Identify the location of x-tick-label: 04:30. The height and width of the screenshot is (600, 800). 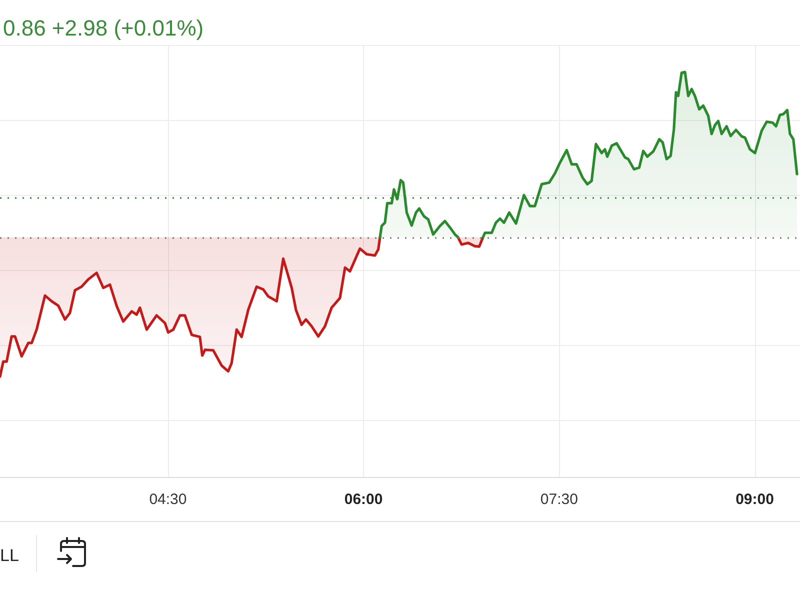
(168, 499).